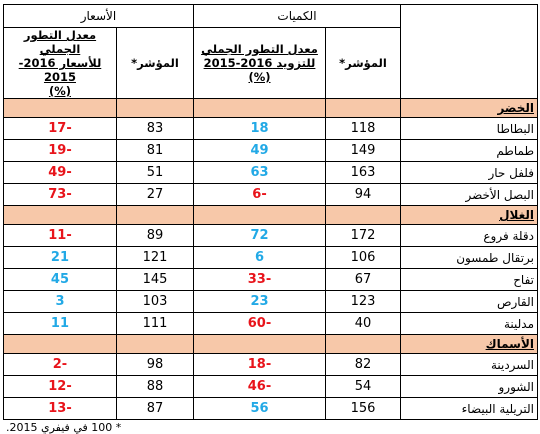  What do you see at coordinates (154, 323) in the screenshot?
I see `price-index: 111` at bounding box center [154, 323].